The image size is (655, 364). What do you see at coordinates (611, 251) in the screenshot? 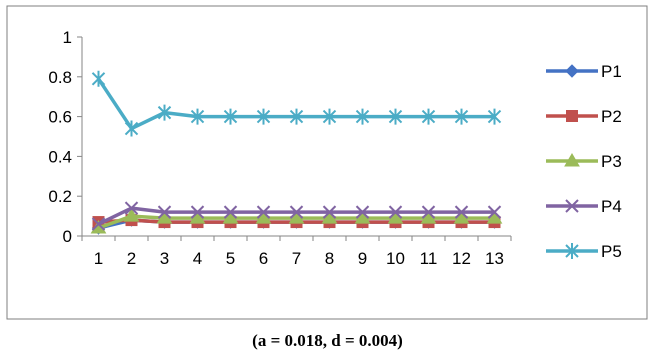
I see `legend-label: P5` at bounding box center [611, 251].